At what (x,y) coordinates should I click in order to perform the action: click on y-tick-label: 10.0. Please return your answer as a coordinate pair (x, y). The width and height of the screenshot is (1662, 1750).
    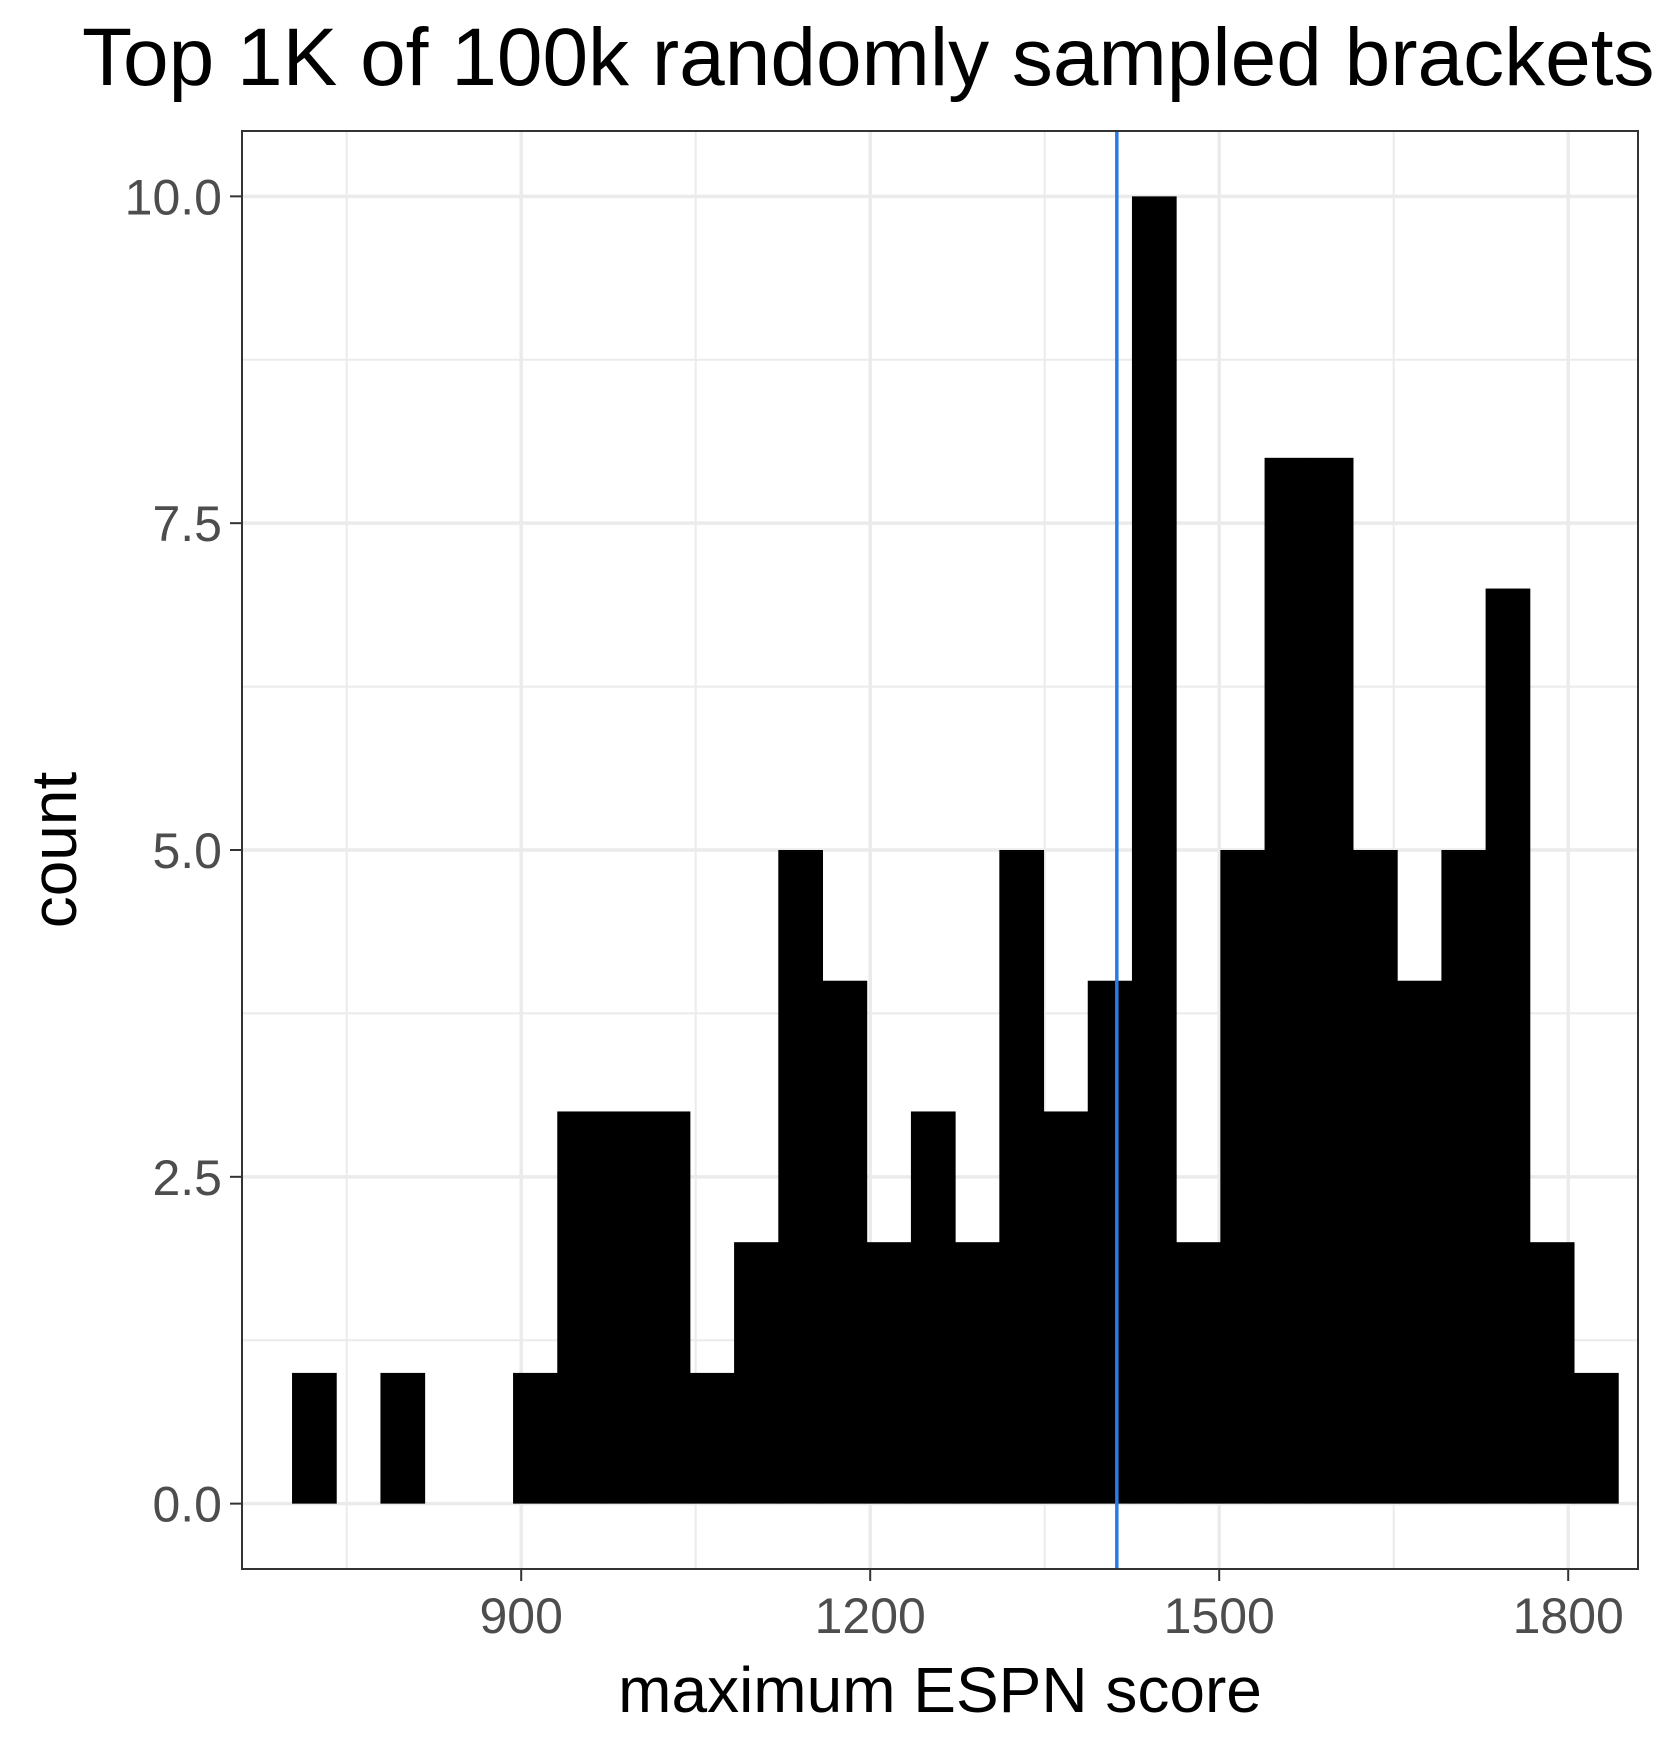
    Looking at the image, I should click on (173, 197).